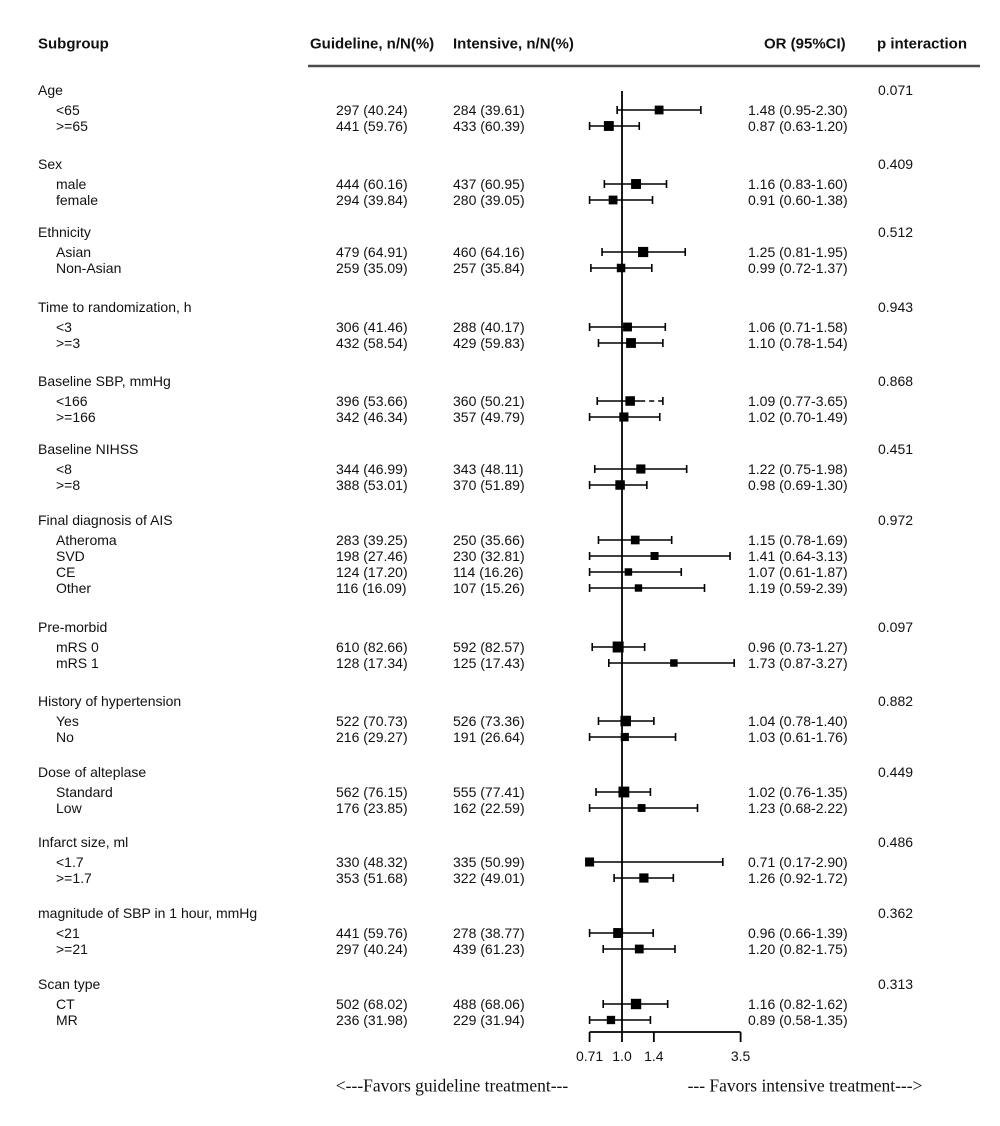  Describe the element at coordinates (922, 44) in the screenshot. I see `column-header-p-interaction: p interaction` at that location.